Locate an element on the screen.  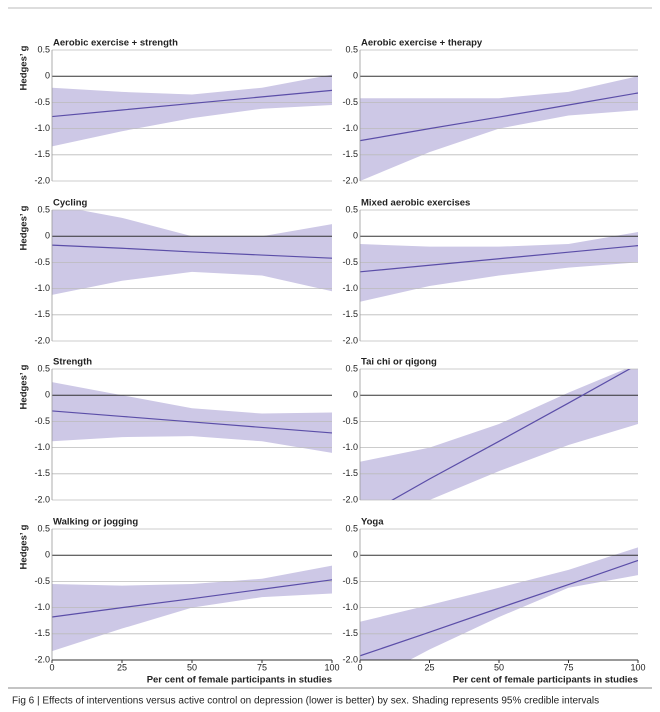
panel-title: Aerobic exercise + strength is located at coordinates (115, 43).